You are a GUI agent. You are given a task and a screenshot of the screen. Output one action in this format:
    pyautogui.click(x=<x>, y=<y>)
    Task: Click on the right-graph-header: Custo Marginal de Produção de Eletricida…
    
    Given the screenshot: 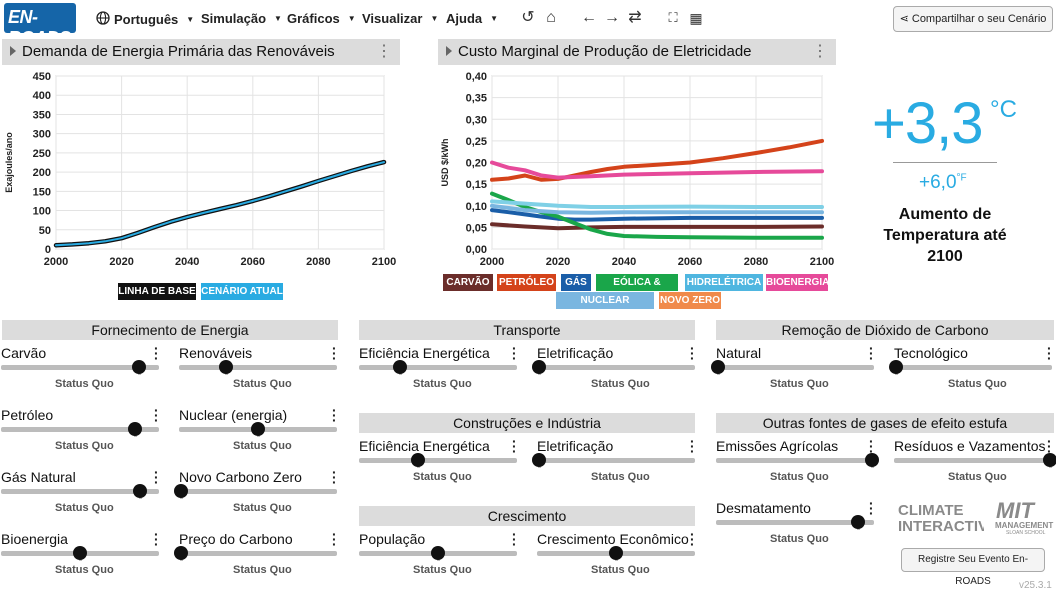 What is the action you would take?
    pyautogui.click(x=637, y=52)
    